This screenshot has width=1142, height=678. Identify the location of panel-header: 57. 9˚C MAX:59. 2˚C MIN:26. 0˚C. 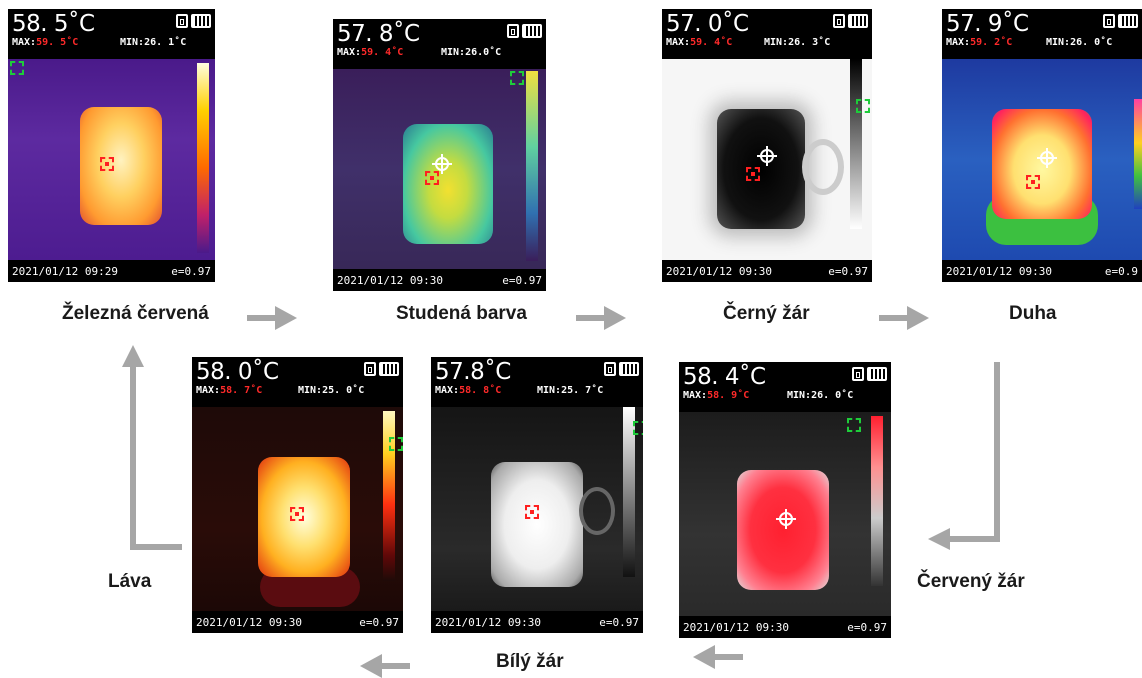
(1042, 34).